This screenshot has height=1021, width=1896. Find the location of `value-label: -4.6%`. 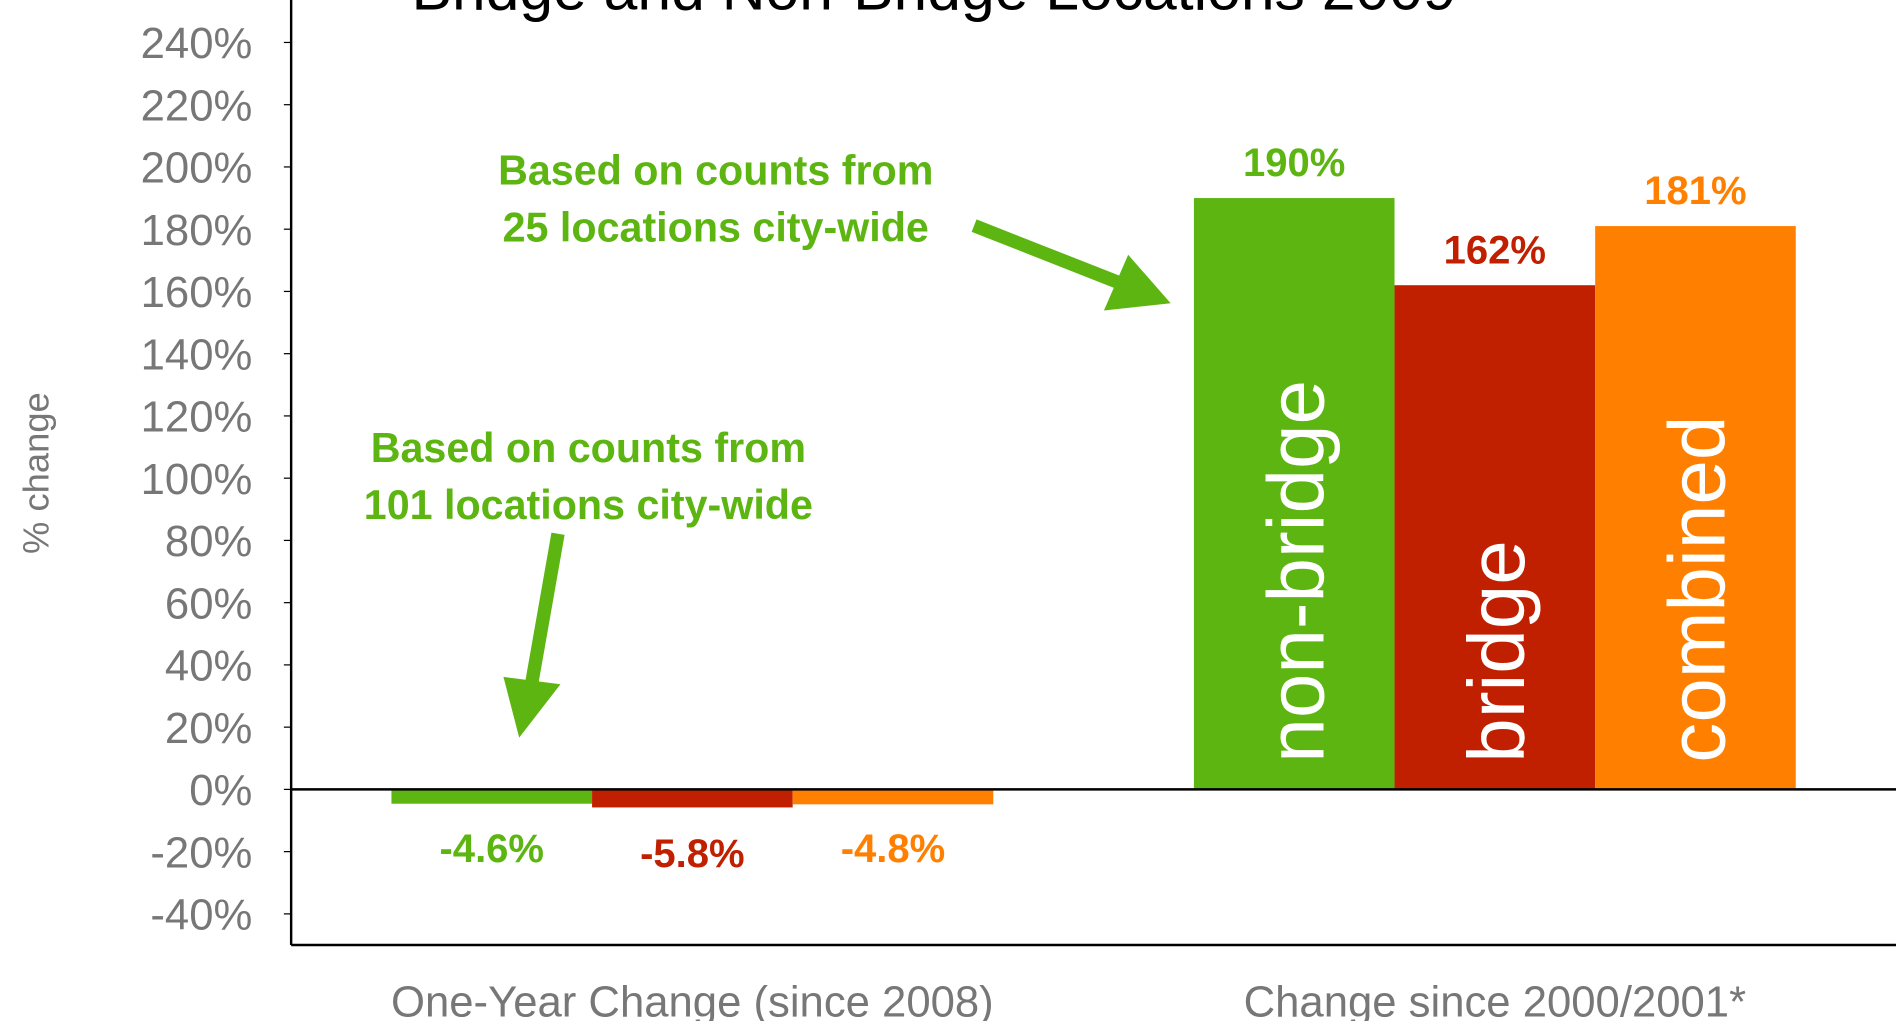

value-label: -4.6% is located at coordinates (491, 849).